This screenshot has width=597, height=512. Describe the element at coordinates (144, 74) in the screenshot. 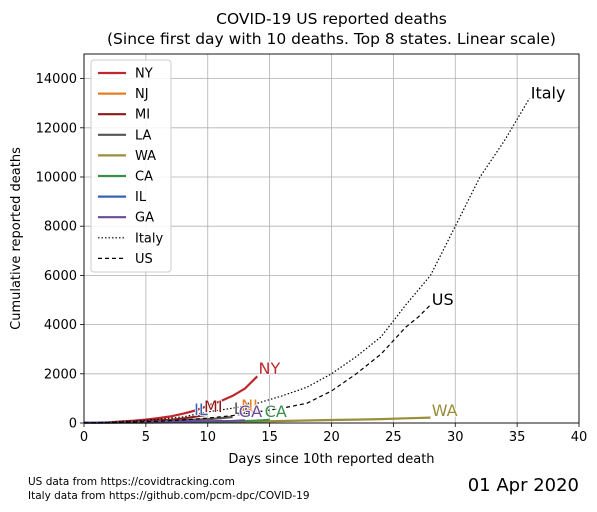

I see `legend-entry-ny: NY` at that location.